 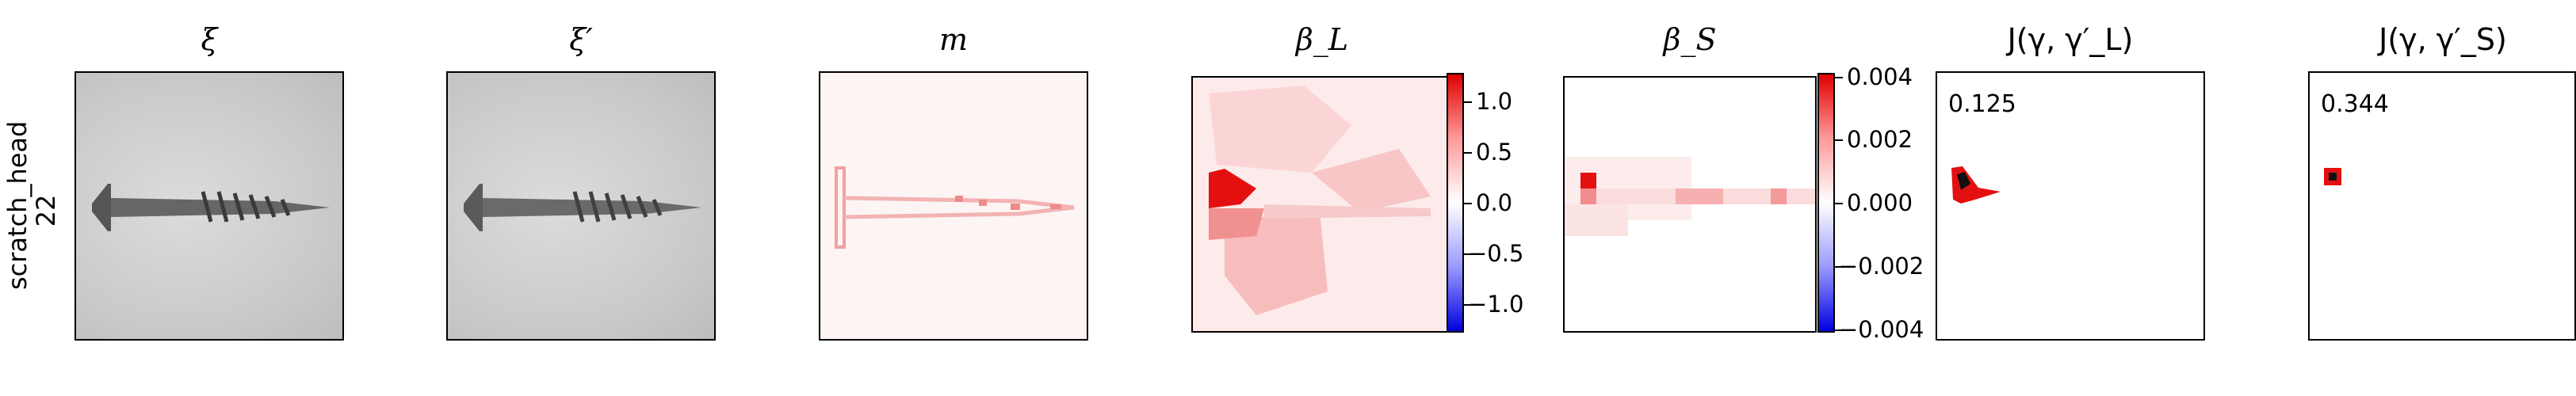 I want to click on beta-l-attribution, so click(x=1322, y=204).